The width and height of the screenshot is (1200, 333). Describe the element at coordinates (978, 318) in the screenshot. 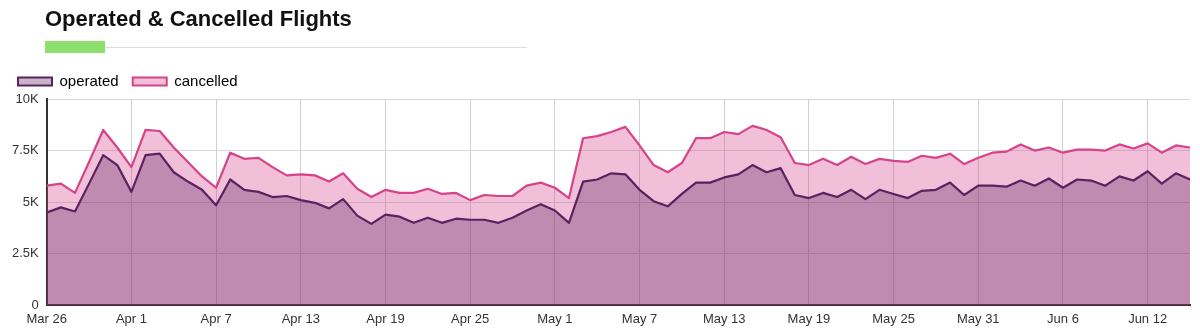

I see `x-tick-label: May 31` at that location.